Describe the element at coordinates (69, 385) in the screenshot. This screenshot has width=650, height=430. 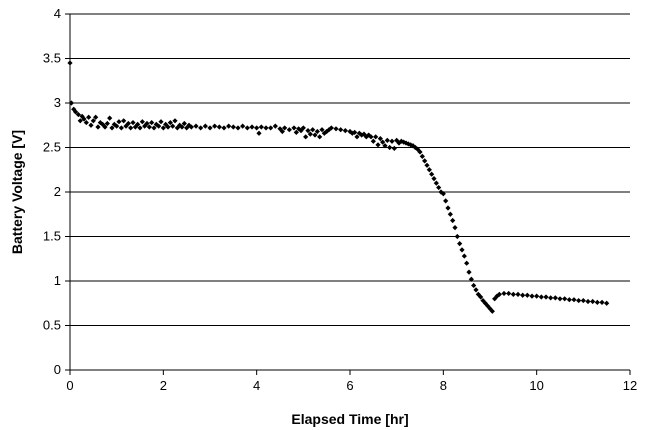
I see `x-tick-label: 0` at that location.